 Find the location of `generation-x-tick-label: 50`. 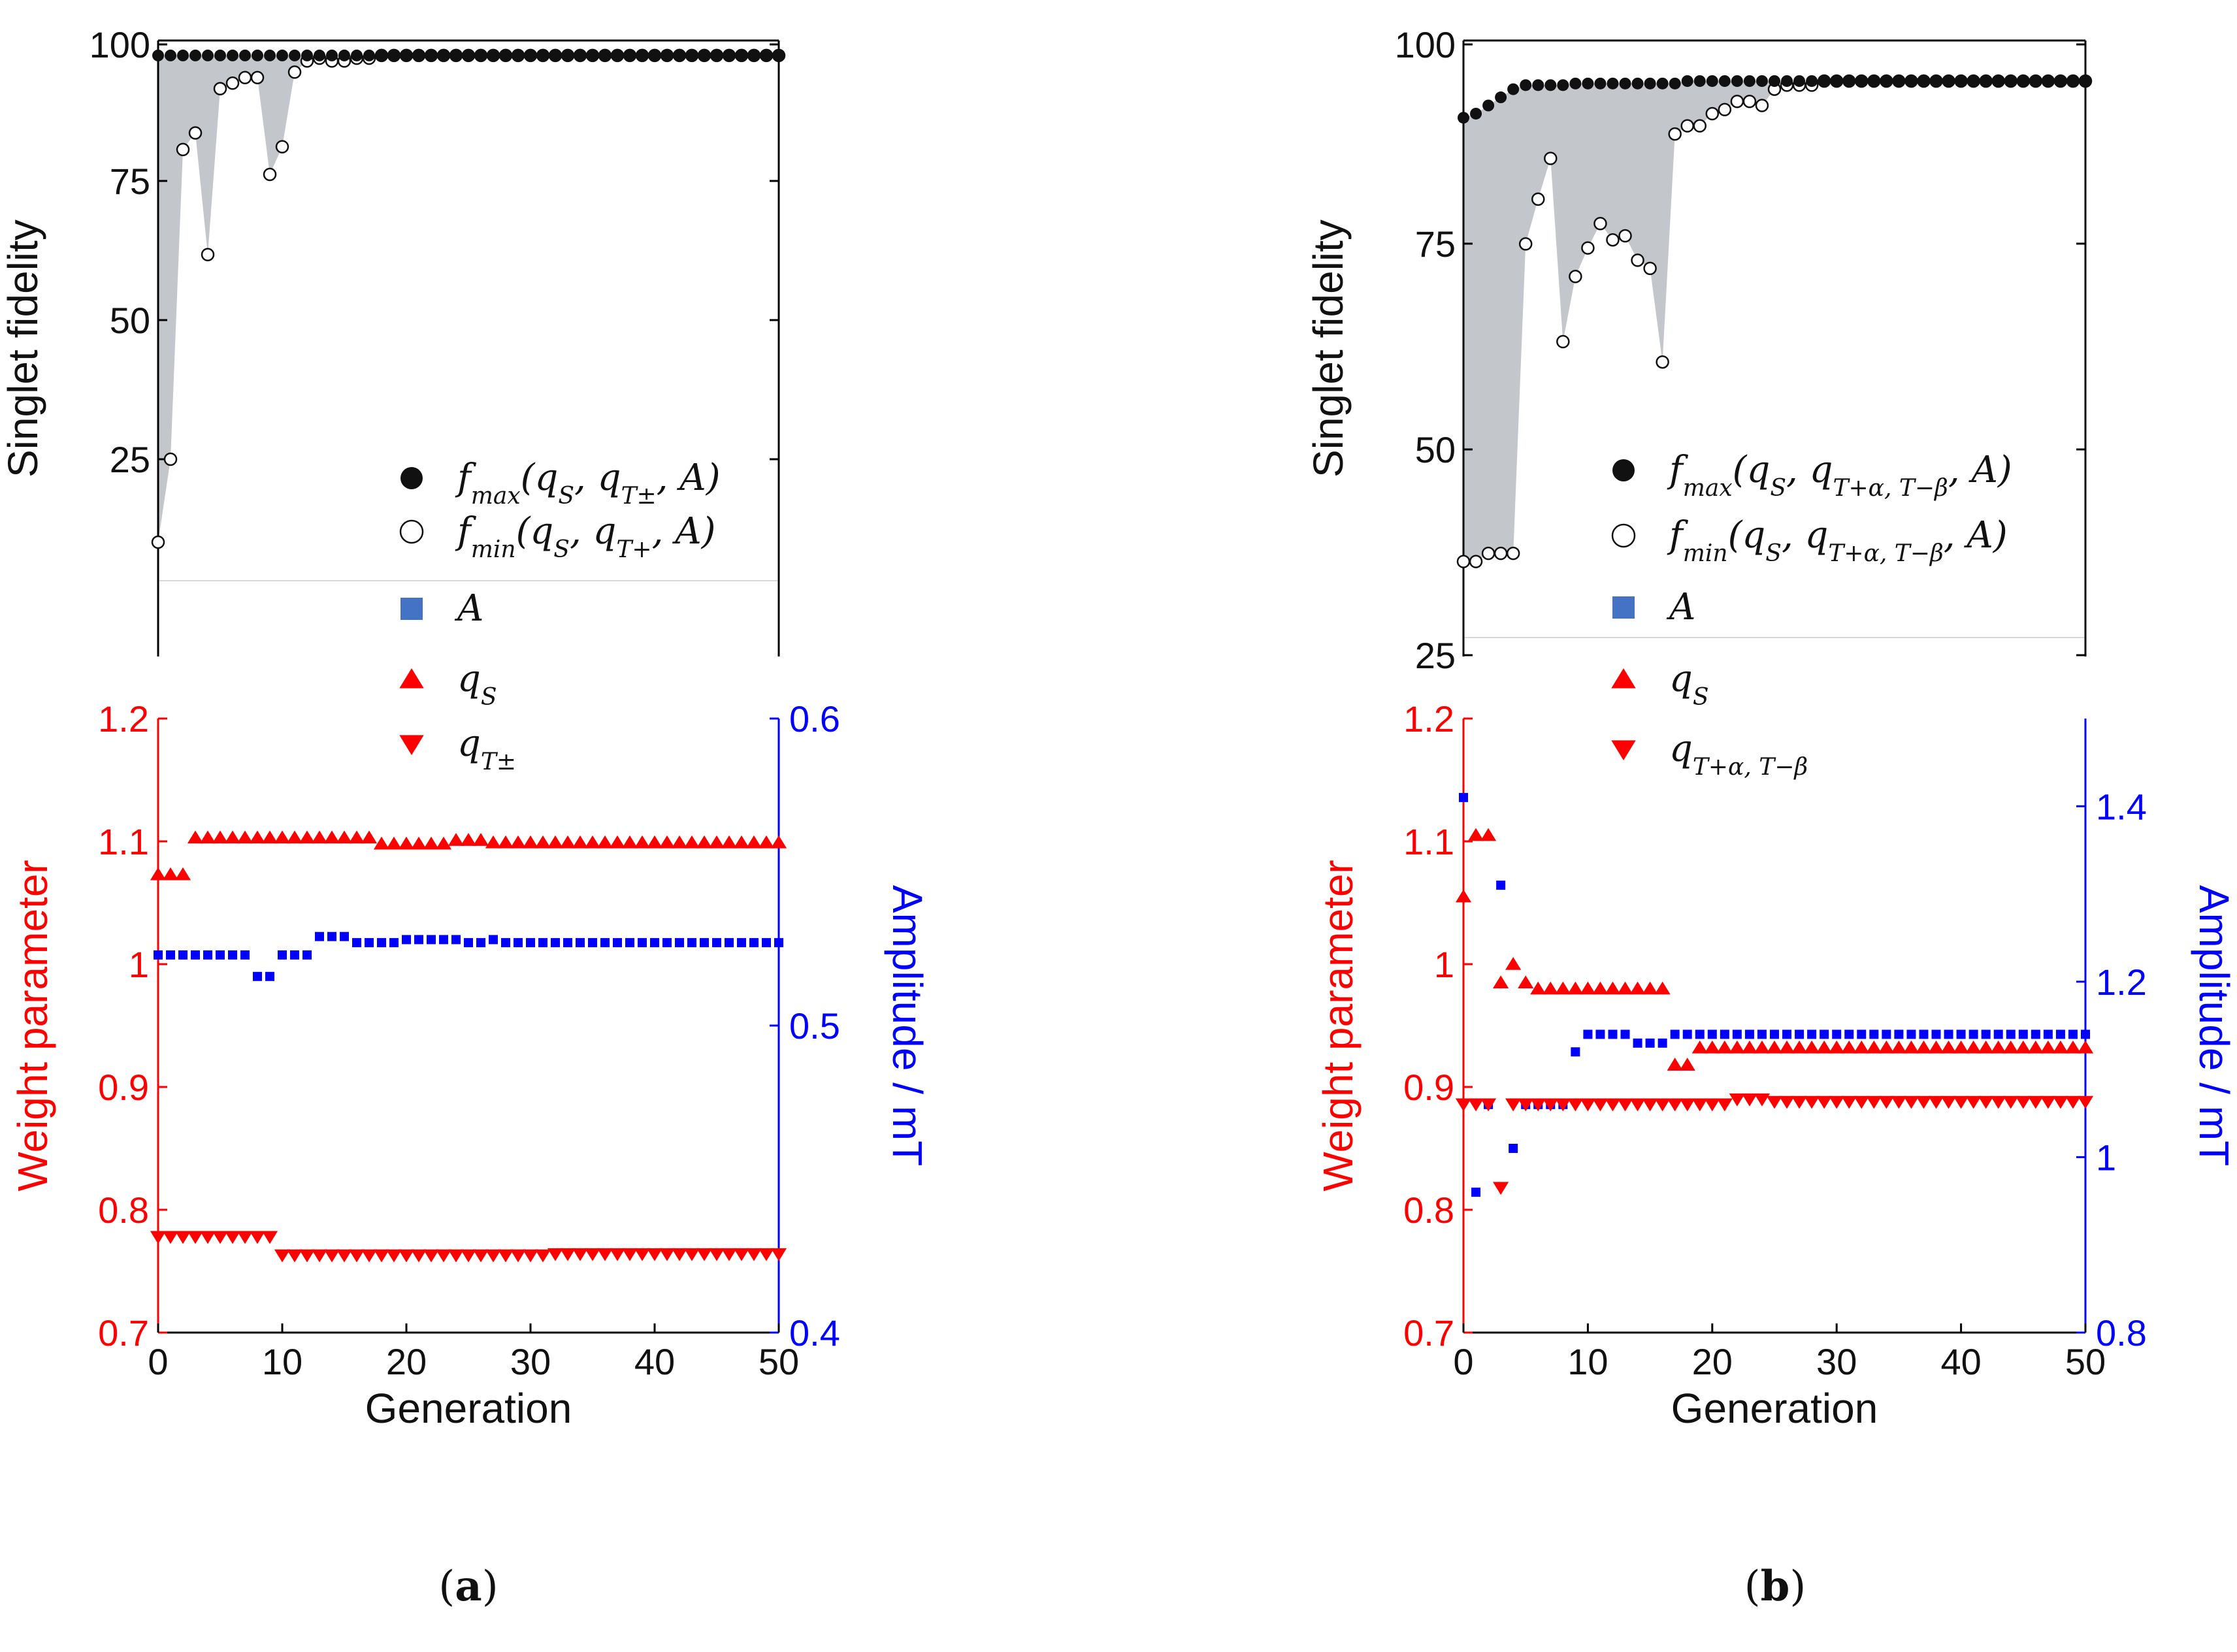

generation-x-tick-label: 50 is located at coordinates (779, 1361).